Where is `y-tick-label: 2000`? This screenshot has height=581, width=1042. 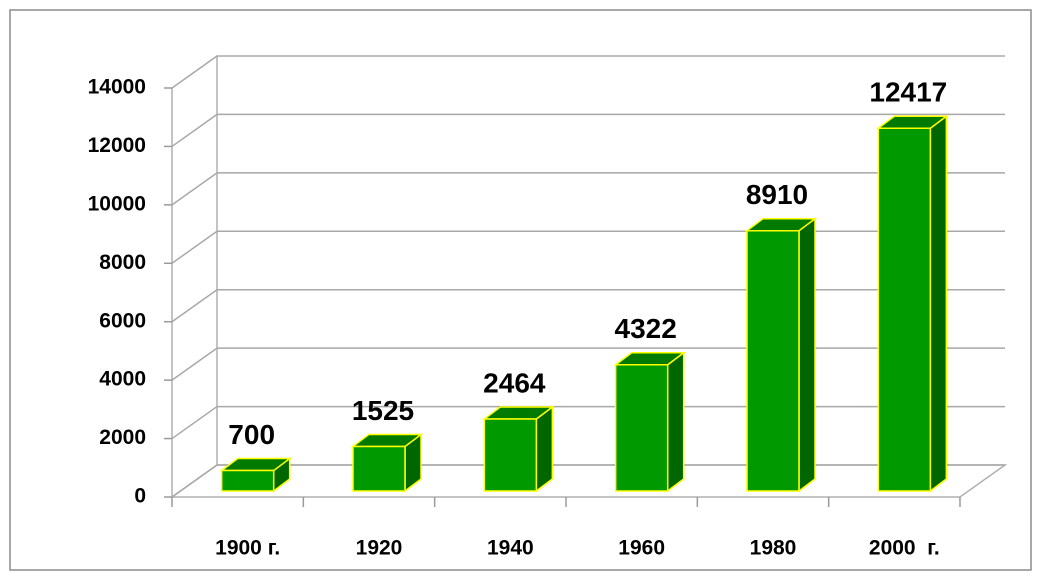 y-tick-label: 2000 is located at coordinates (122, 437).